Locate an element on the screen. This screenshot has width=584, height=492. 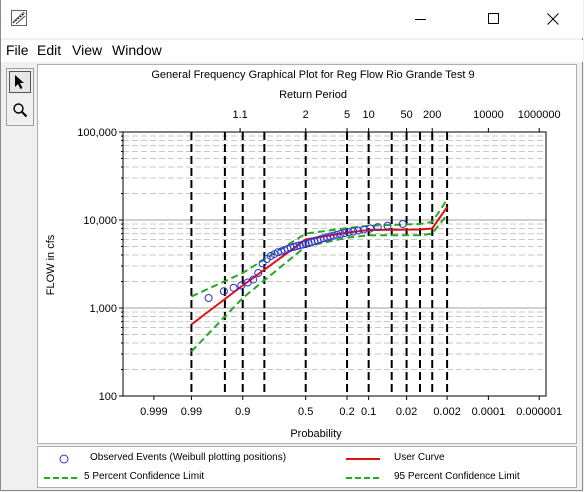
x-axis-title: Probability is located at coordinates (316, 434).